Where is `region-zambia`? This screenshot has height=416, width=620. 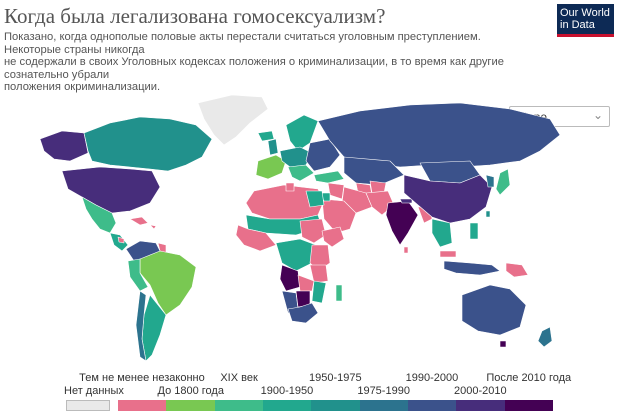
region-zambia is located at coordinates (306, 283).